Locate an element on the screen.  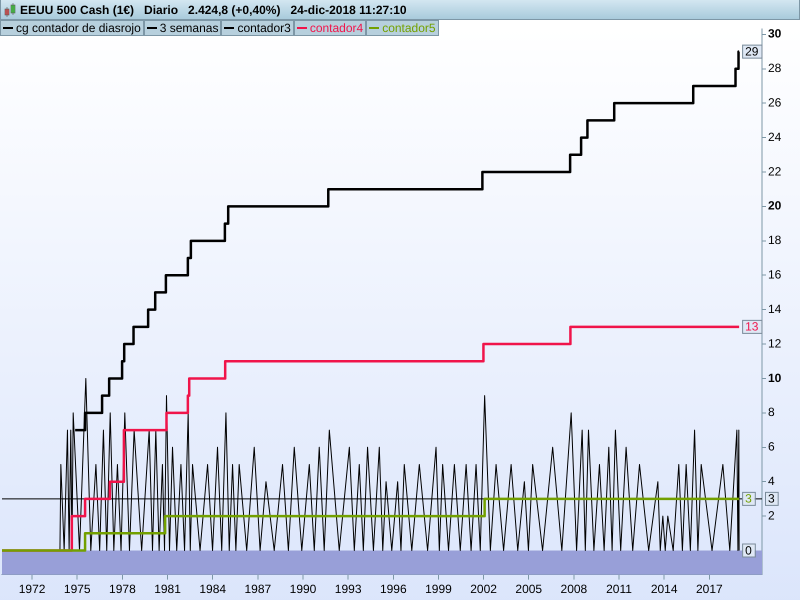
x-tick-label: 1993 is located at coordinates (348, 589).